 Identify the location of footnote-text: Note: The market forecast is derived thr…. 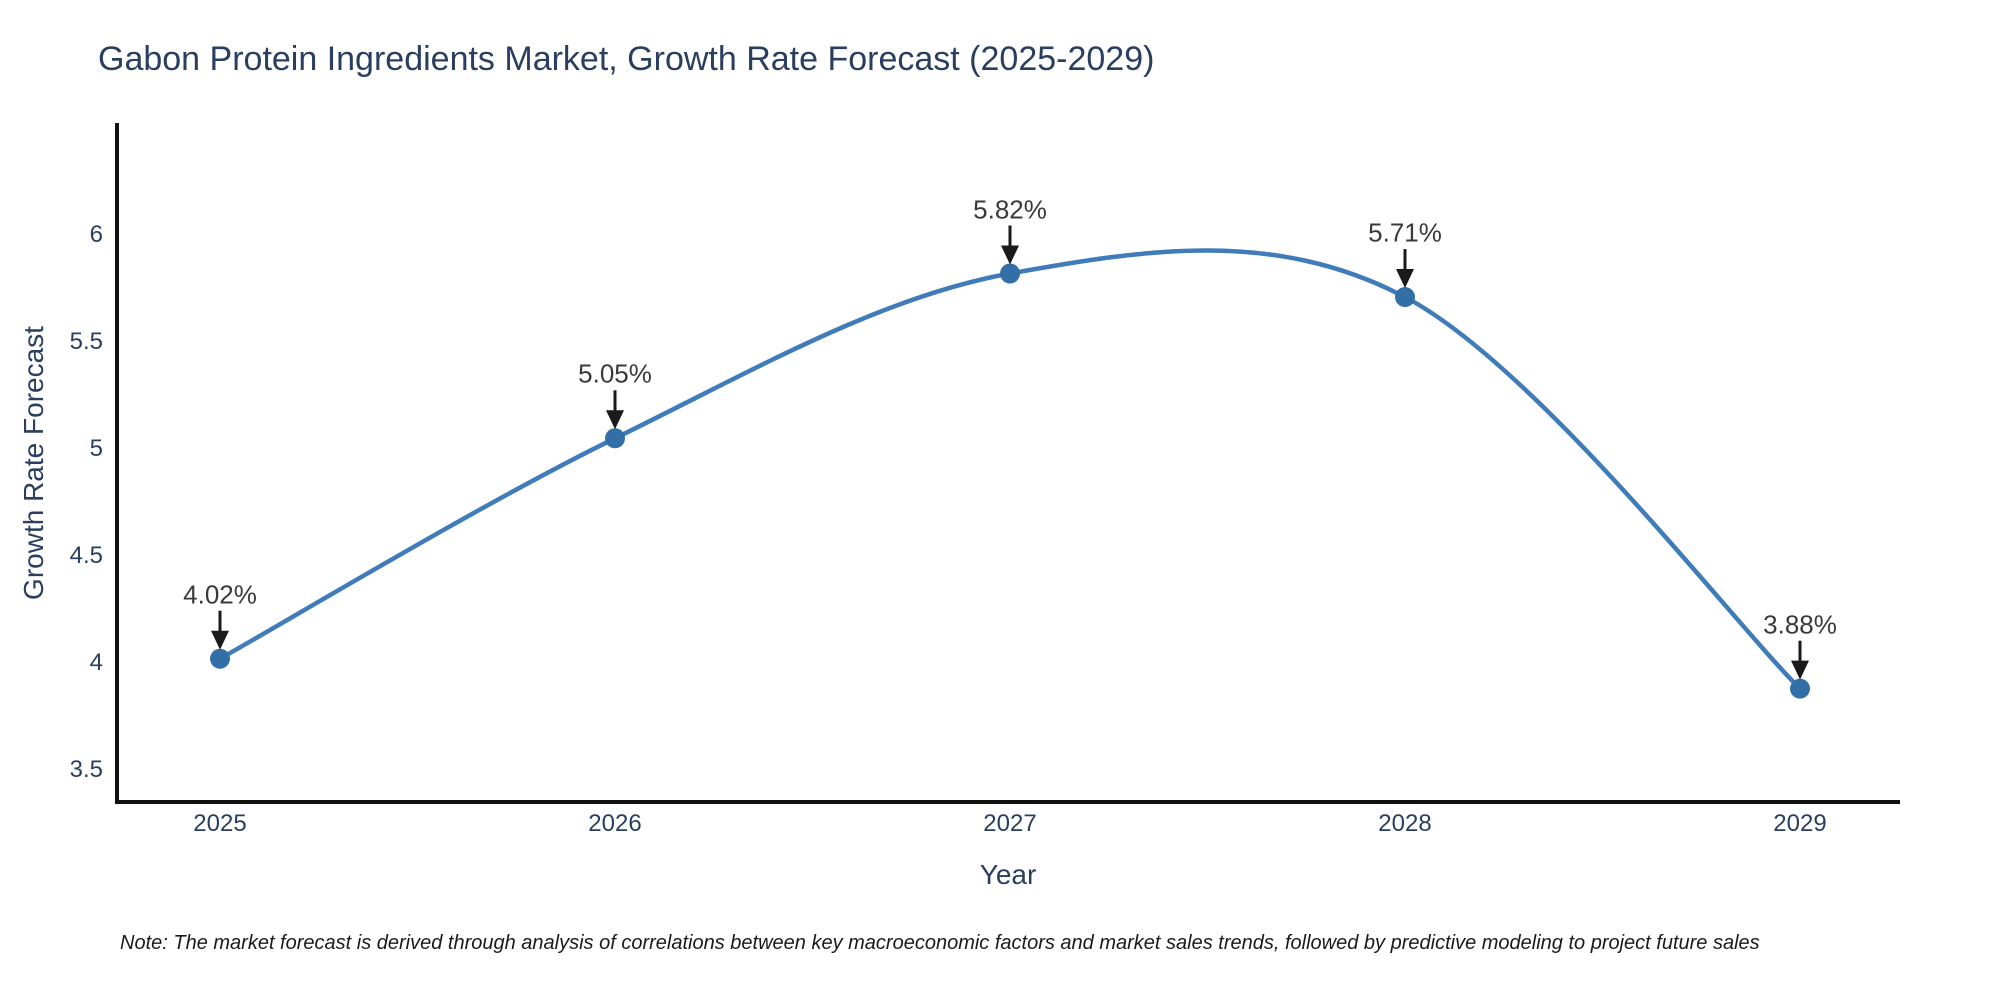
(940, 943).